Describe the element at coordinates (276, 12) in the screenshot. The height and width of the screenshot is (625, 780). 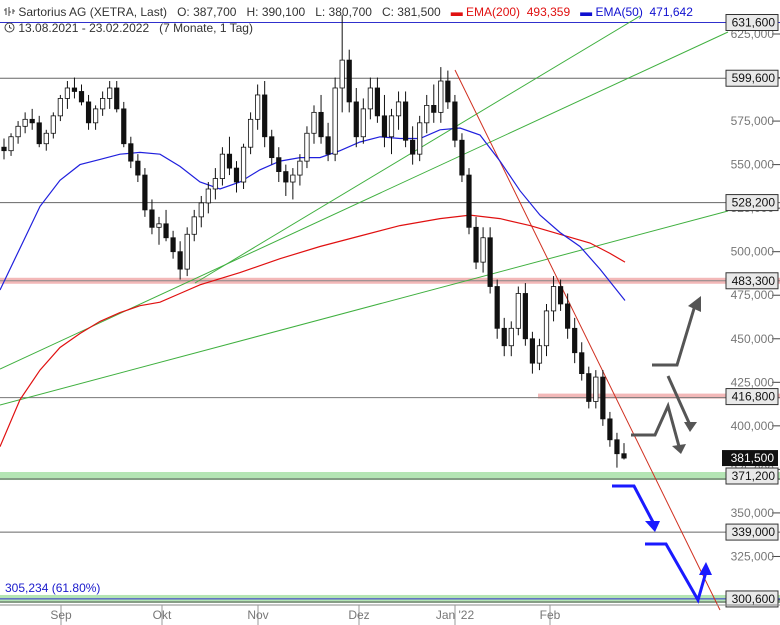
I see `high-value: H: 390,100` at that location.